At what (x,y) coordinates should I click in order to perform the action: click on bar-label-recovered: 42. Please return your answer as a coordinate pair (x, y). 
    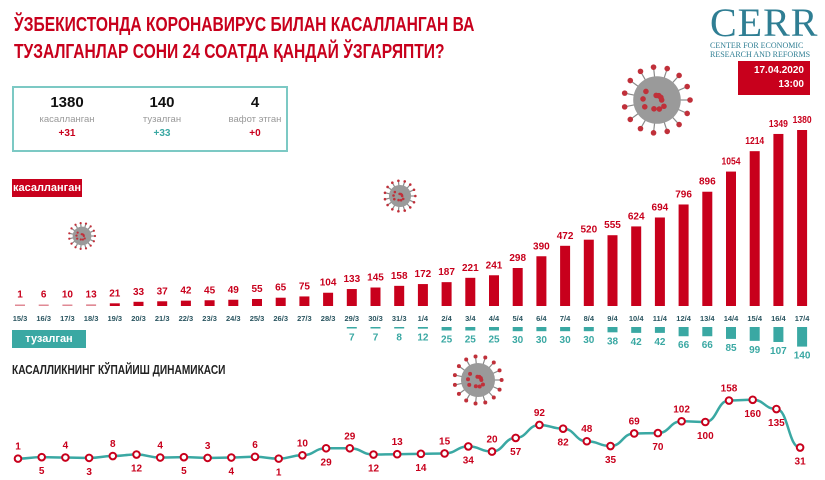
    Looking at the image, I should click on (637, 342).